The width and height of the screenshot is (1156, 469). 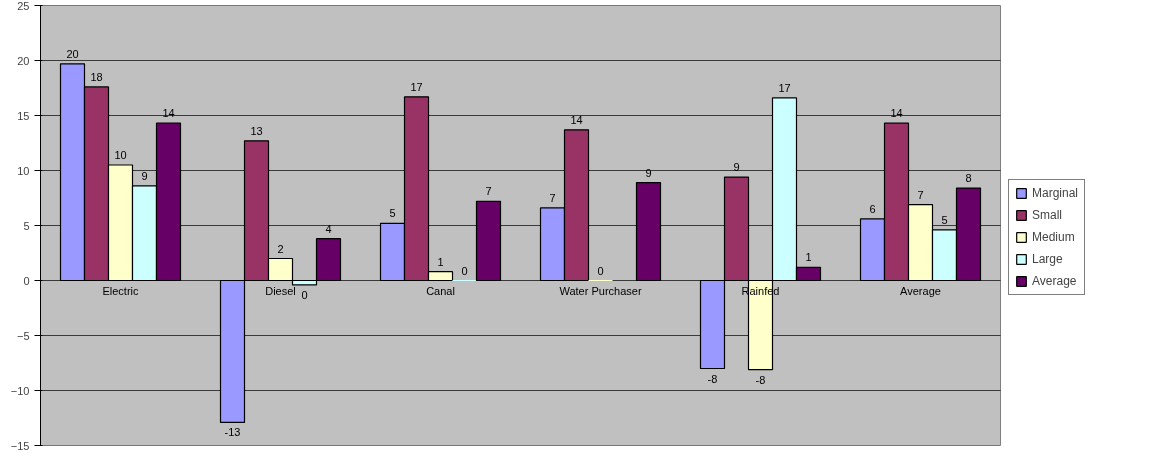 What do you see at coordinates (72, 53) in the screenshot?
I see `data-label: 20` at bounding box center [72, 53].